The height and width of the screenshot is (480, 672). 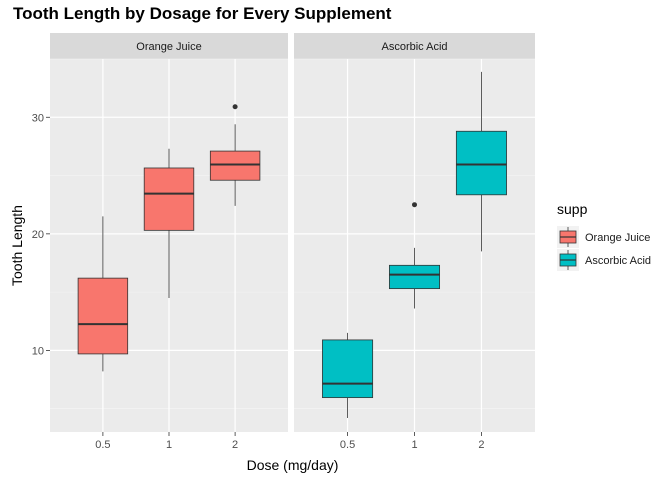 I want to click on y-tick-label: 20, so click(x=38, y=235).